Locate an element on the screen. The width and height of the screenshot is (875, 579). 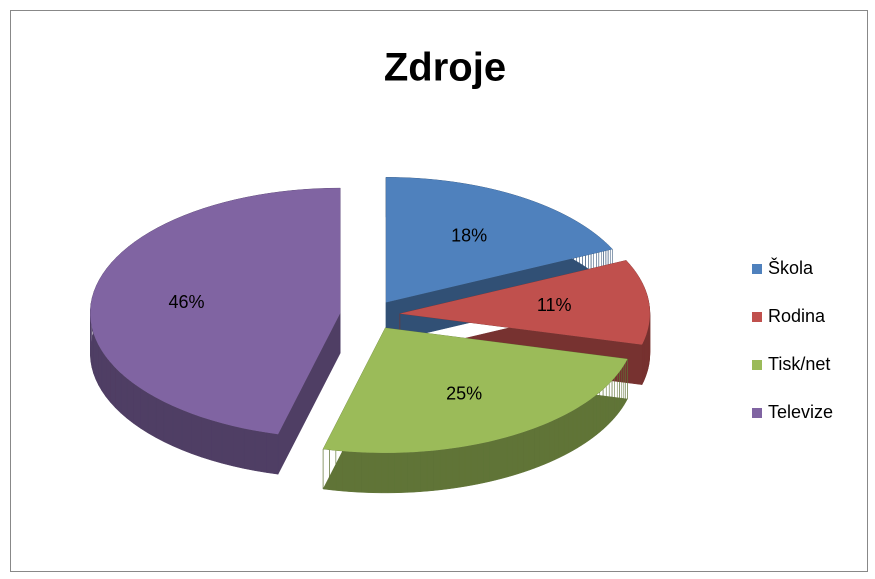
legend-label: Tisk/net is located at coordinates (799, 364).